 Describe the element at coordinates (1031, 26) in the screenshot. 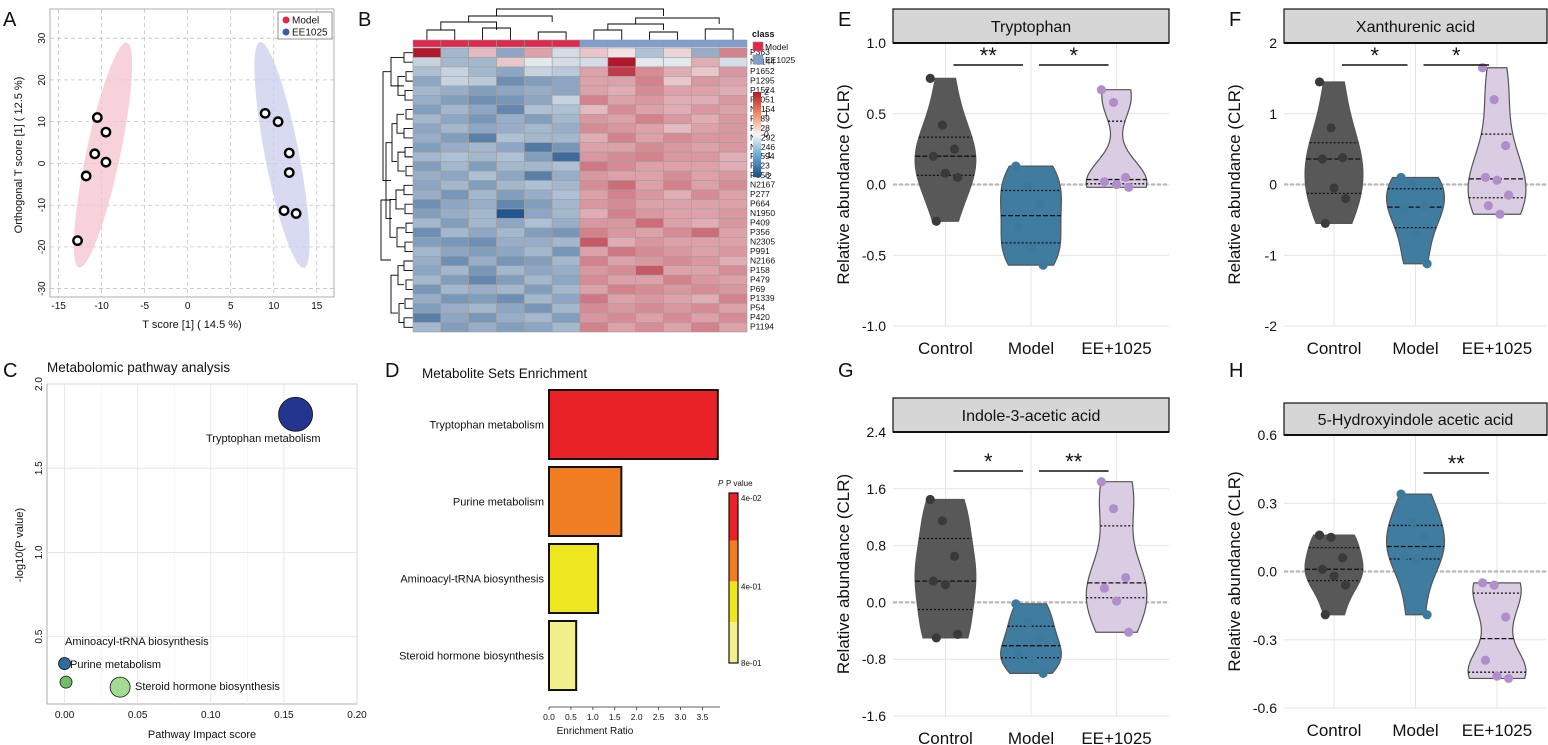

I see `panel-header` at that location.